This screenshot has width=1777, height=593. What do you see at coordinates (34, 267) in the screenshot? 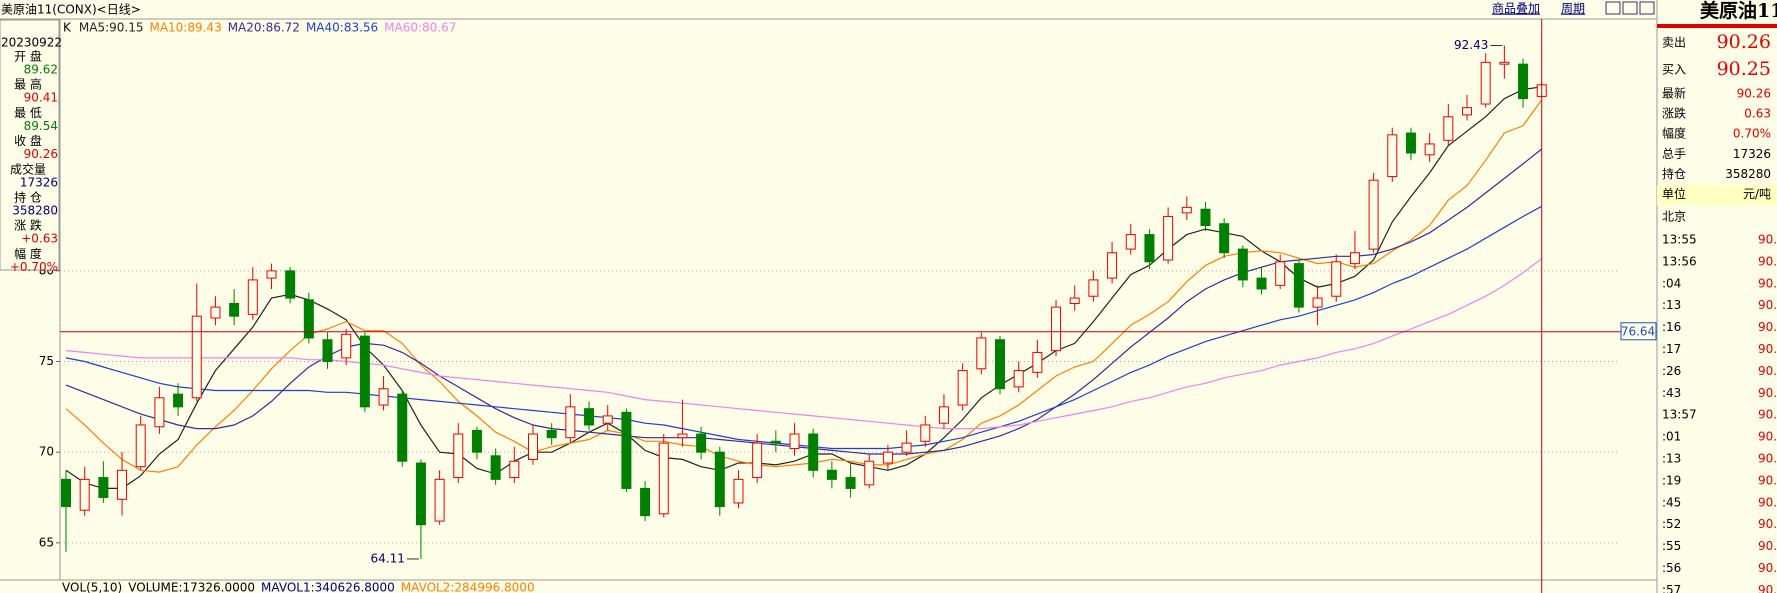
I see `info-value: +0.70%` at bounding box center [34, 267].